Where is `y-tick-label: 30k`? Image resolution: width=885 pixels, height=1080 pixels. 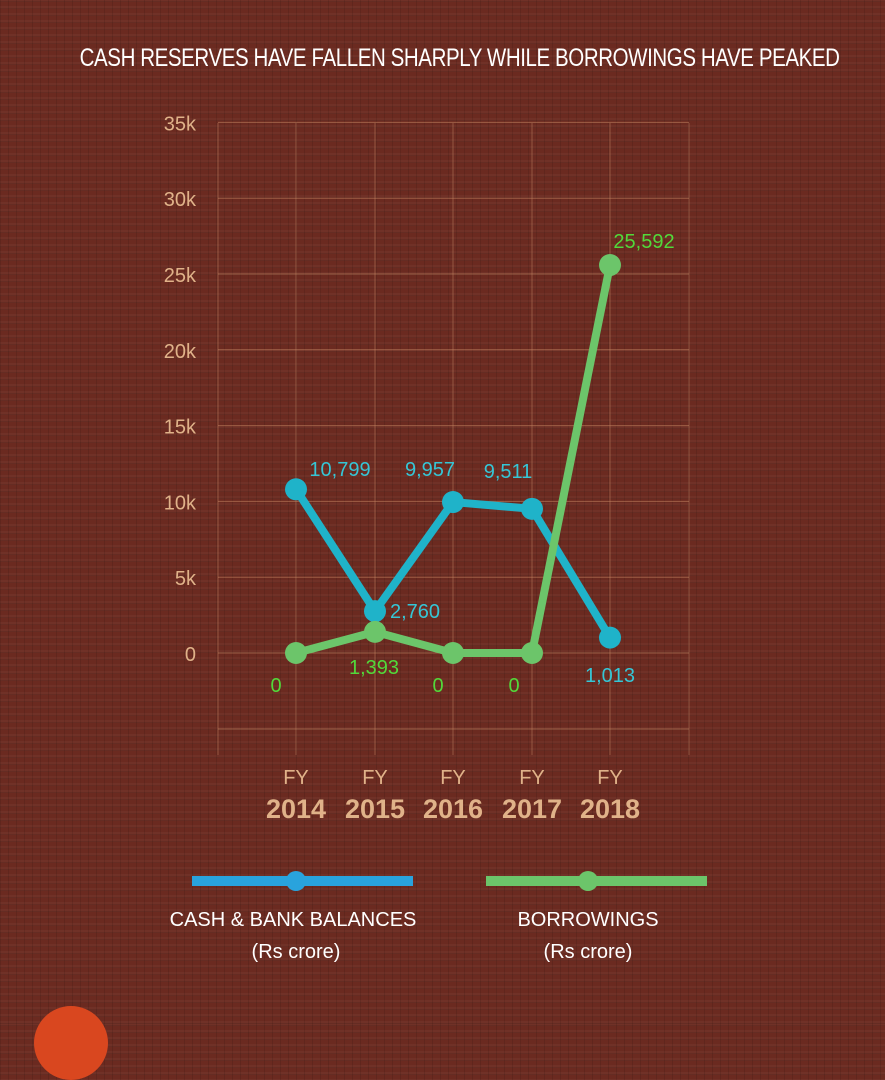
y-tick-label: 30k is located at coordinates (180, 200).